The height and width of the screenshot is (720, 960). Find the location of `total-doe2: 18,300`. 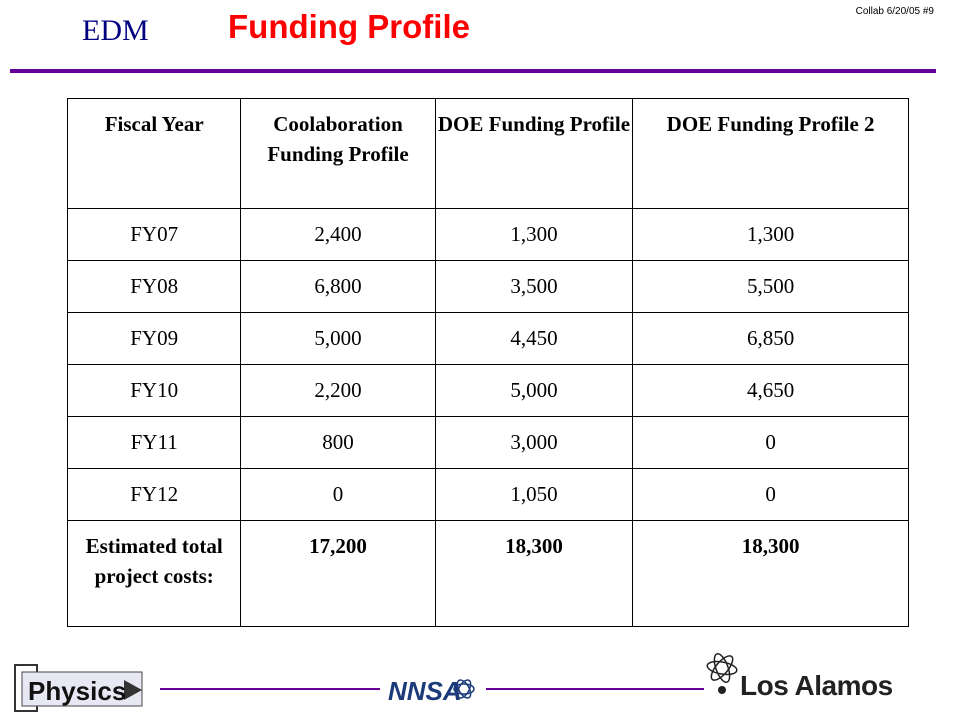

total-doe2: 18,300 is located at coordinates (770, 573).